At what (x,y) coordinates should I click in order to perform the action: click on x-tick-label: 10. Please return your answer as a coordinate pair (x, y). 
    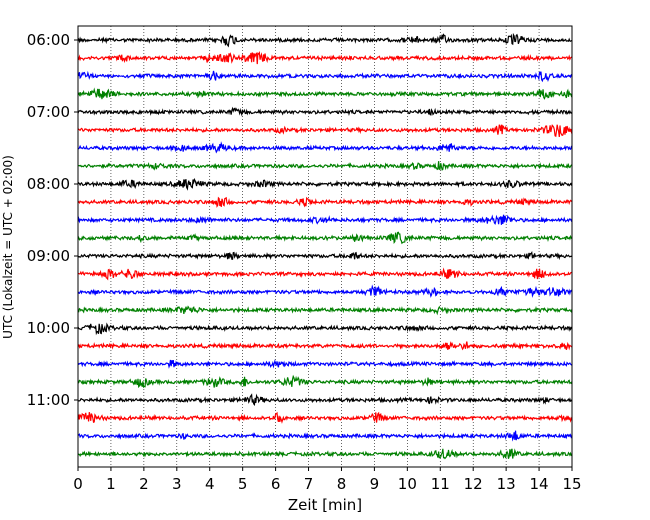
    Looking at the image, I should click on (407, 484).